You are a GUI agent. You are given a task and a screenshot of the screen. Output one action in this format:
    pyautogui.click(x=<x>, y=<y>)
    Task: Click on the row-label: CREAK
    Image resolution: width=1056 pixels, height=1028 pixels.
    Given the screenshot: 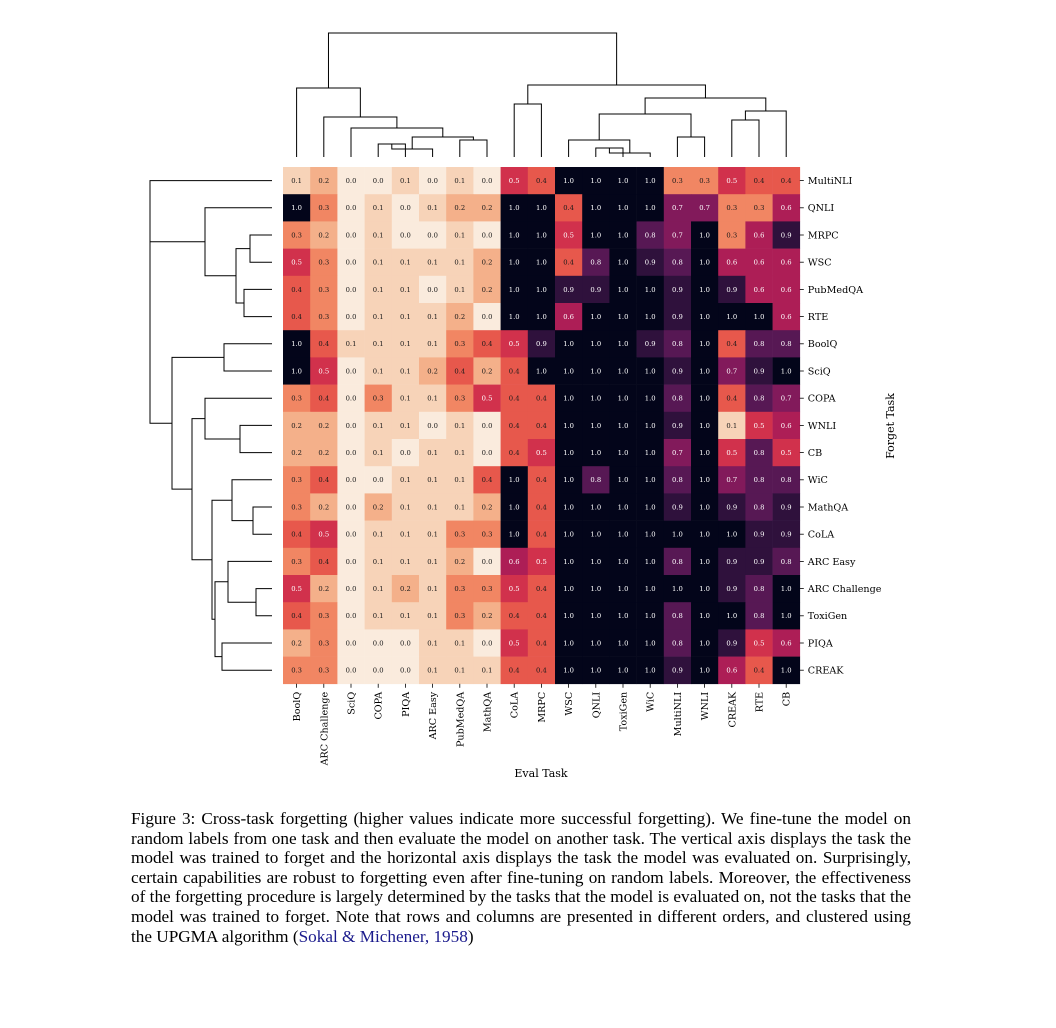 What is the action you would take?
    pyautogui.click(x=826, y=671)
    